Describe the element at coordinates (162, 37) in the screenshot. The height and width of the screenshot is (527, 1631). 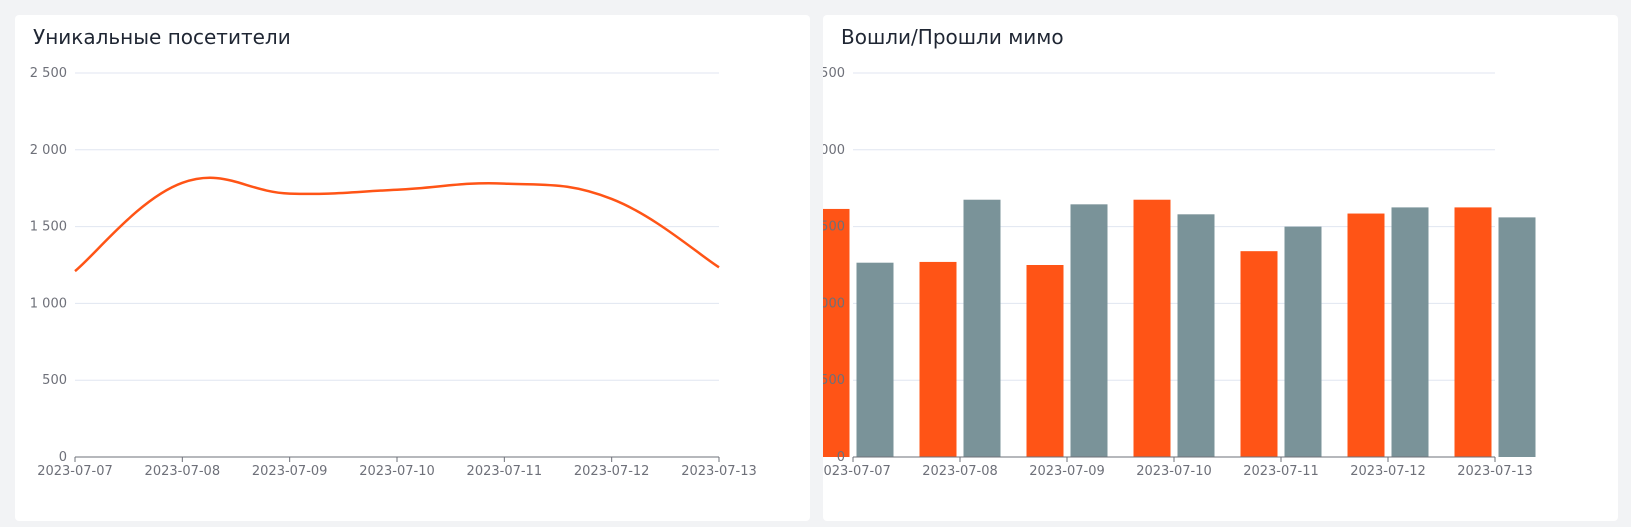
I see `unique-visitors-title: Уникальные посетители` at that location.